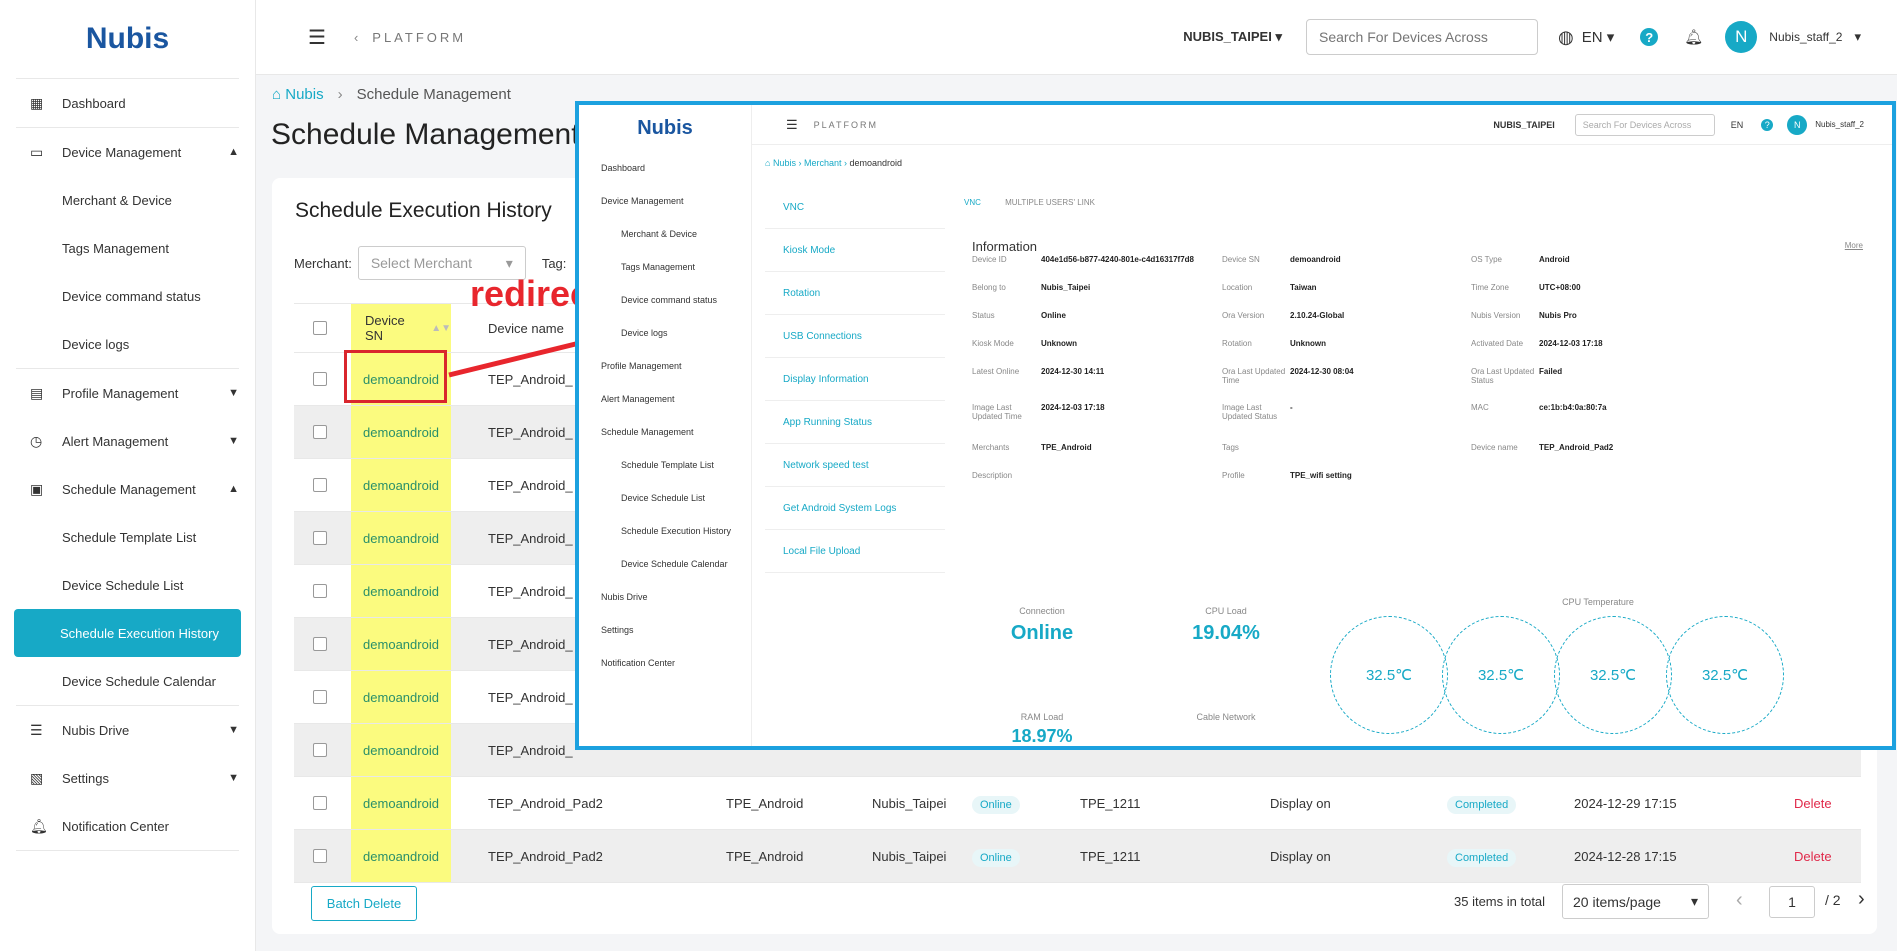  What do you see at coordinates (127, 633) in the screenshot?
I see `sidebar-item-execution-history: Schedule Execution History` at bounding box center [127, 633].